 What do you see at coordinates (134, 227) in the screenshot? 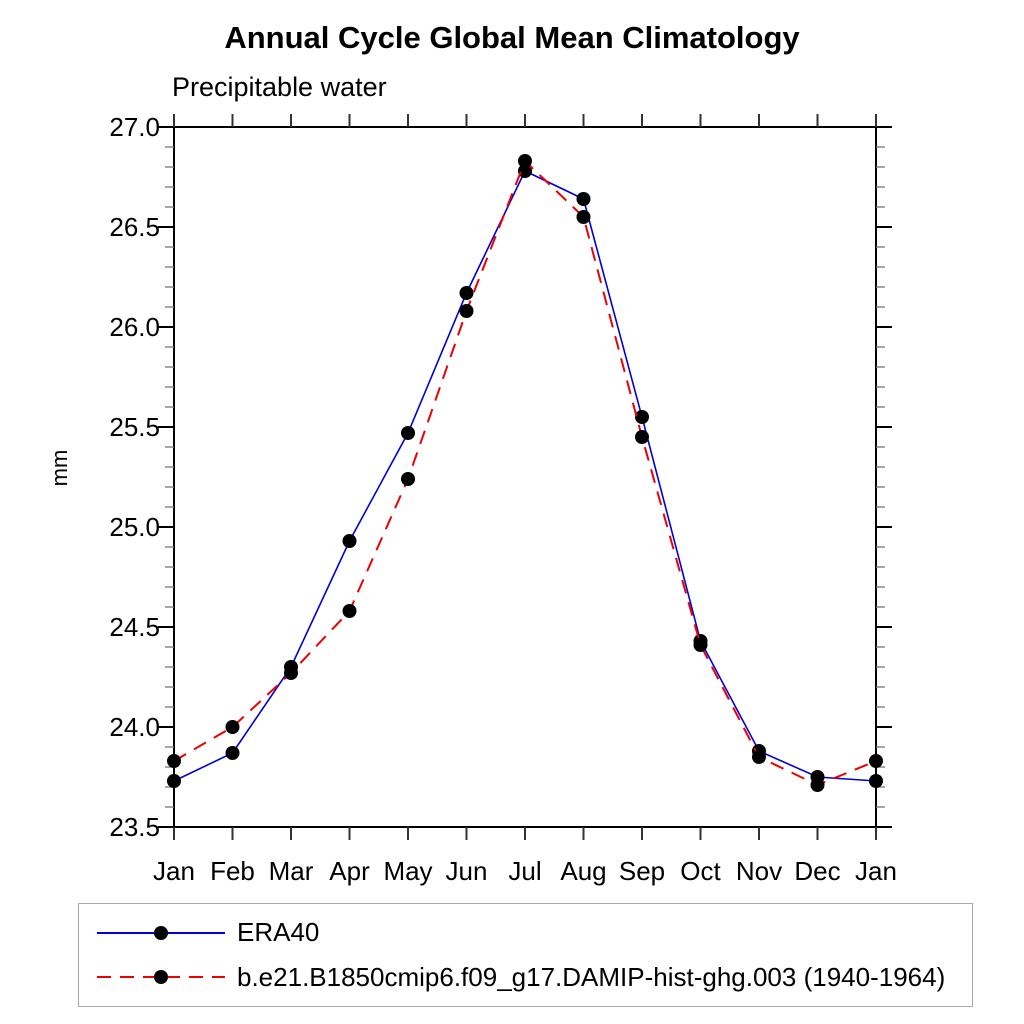
I see `y-tick-label: 26.5` at bounding box center [134, 227].